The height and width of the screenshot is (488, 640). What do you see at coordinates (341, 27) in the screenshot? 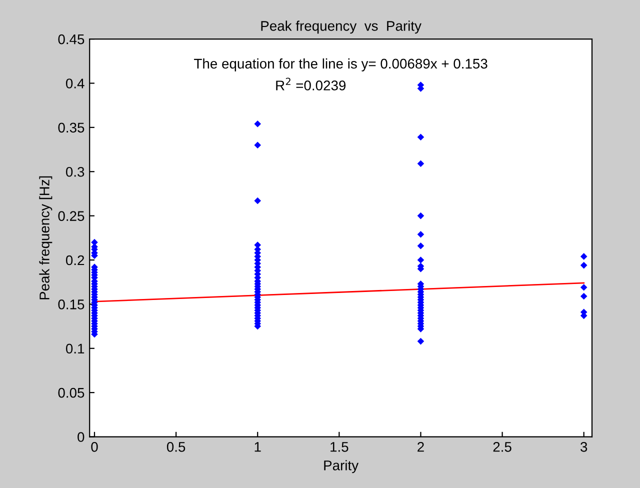
I see `chart-title: Peak frequency vs Parity` at bounding box center [341, 27].